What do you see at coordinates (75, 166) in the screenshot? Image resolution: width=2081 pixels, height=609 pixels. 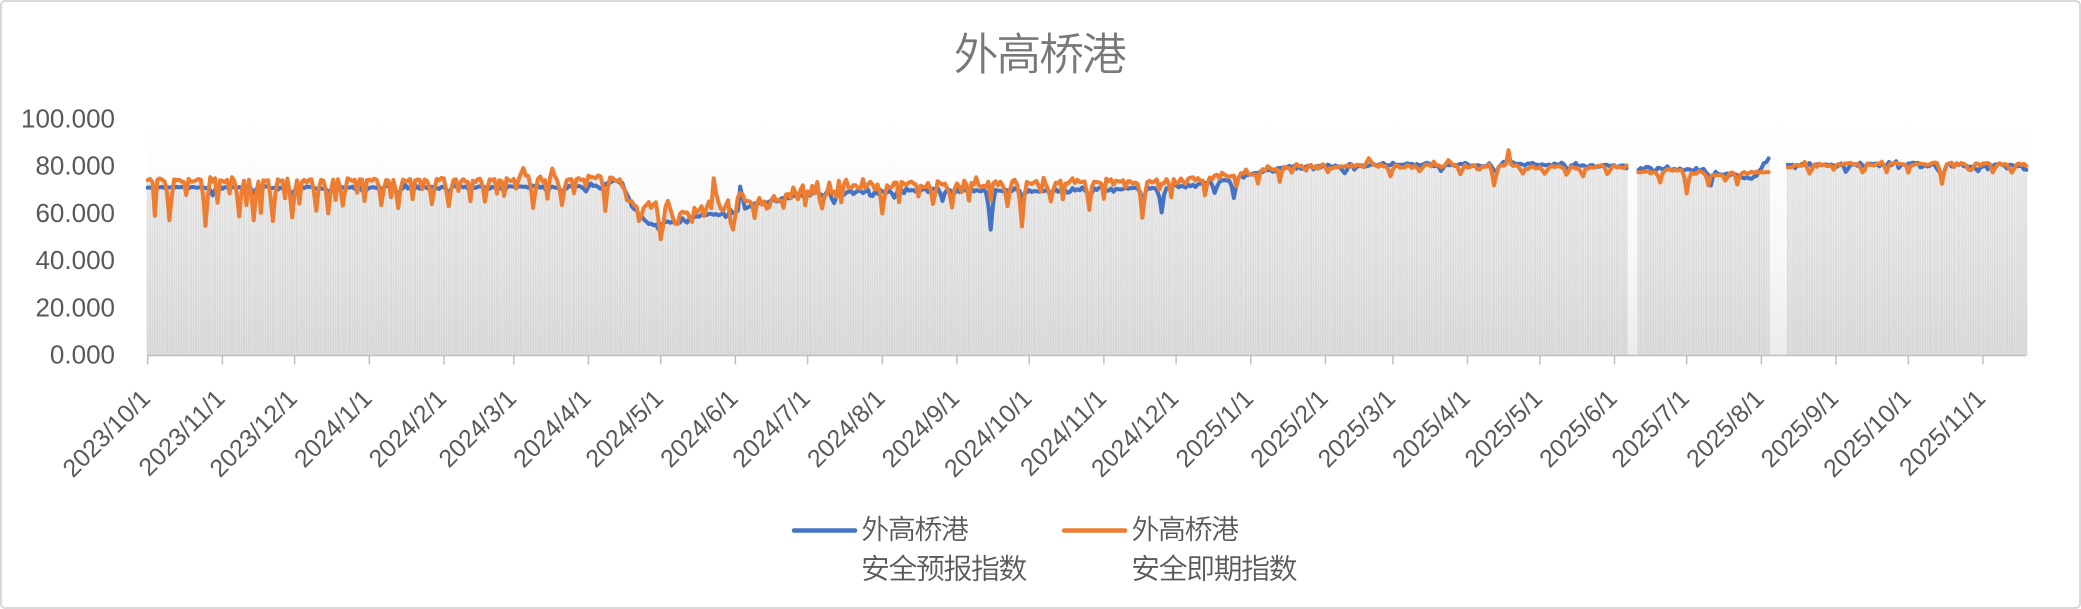 I see `svg-text: 80.000` at bounding box center [75, 166].